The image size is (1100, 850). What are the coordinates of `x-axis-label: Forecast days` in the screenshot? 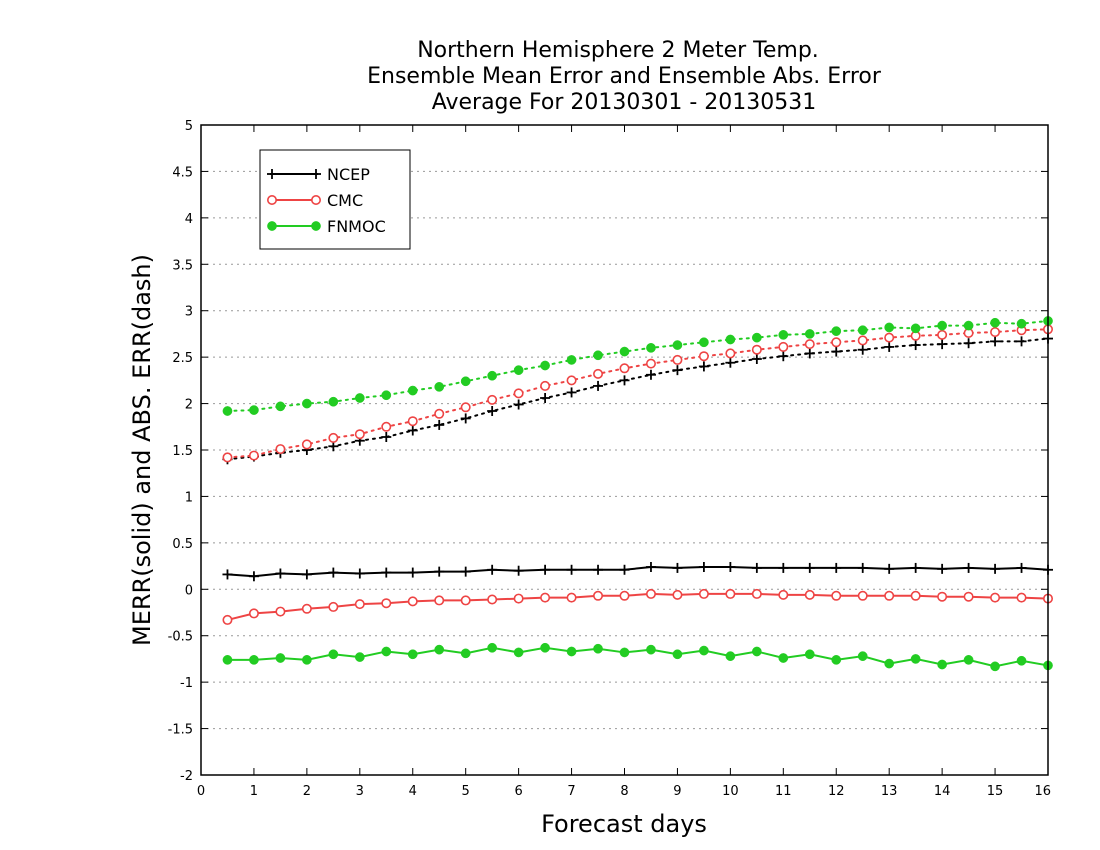 It's located at (624, 824).